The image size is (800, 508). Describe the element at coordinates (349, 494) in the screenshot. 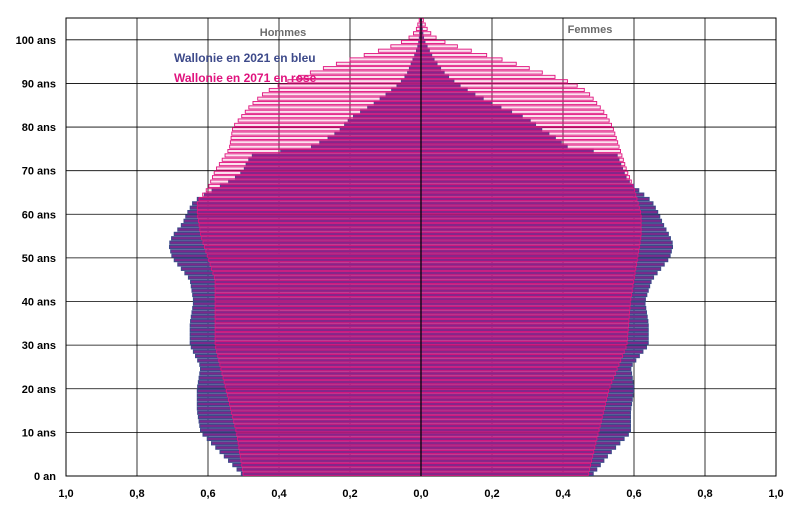

I see `x-tick-label: 0,2` at that location.